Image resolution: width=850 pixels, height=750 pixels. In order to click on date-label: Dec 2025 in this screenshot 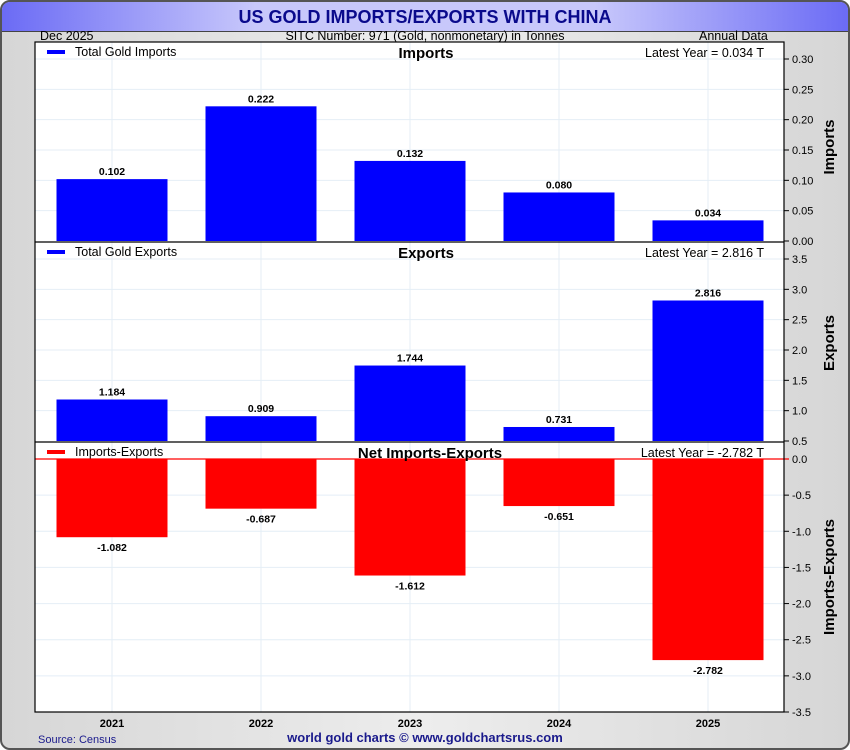, I will do `click(67, 36)`.